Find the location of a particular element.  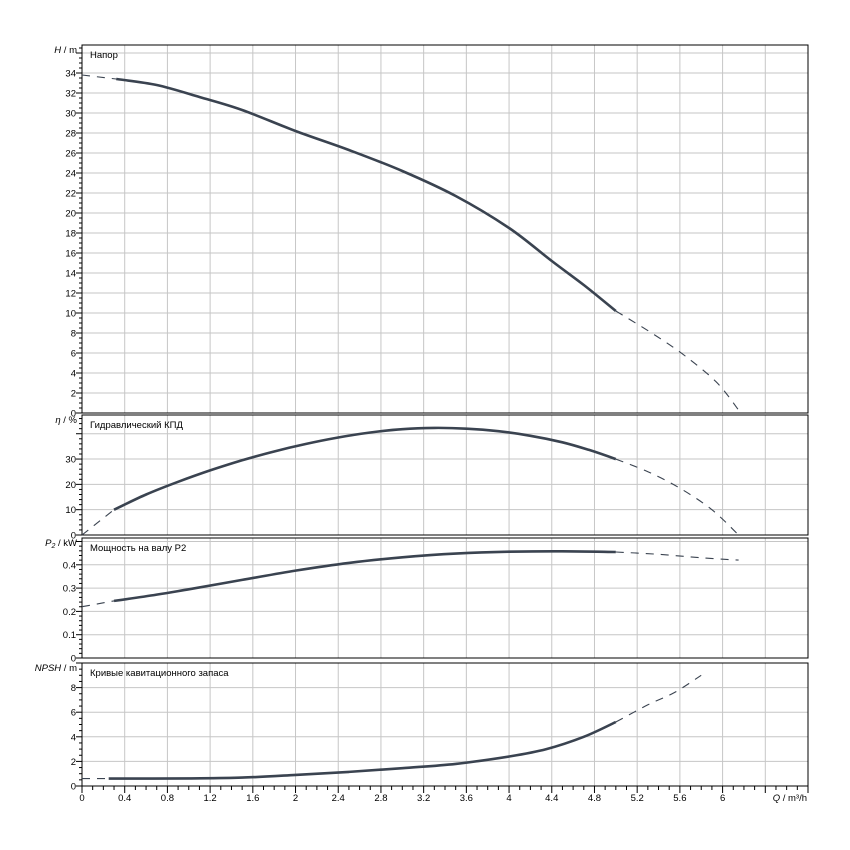

power-panel: 0 0.1 0.2 0.3 0.4 P2 / kW Мощность на валу P2 is located at coordinates (427, 601).